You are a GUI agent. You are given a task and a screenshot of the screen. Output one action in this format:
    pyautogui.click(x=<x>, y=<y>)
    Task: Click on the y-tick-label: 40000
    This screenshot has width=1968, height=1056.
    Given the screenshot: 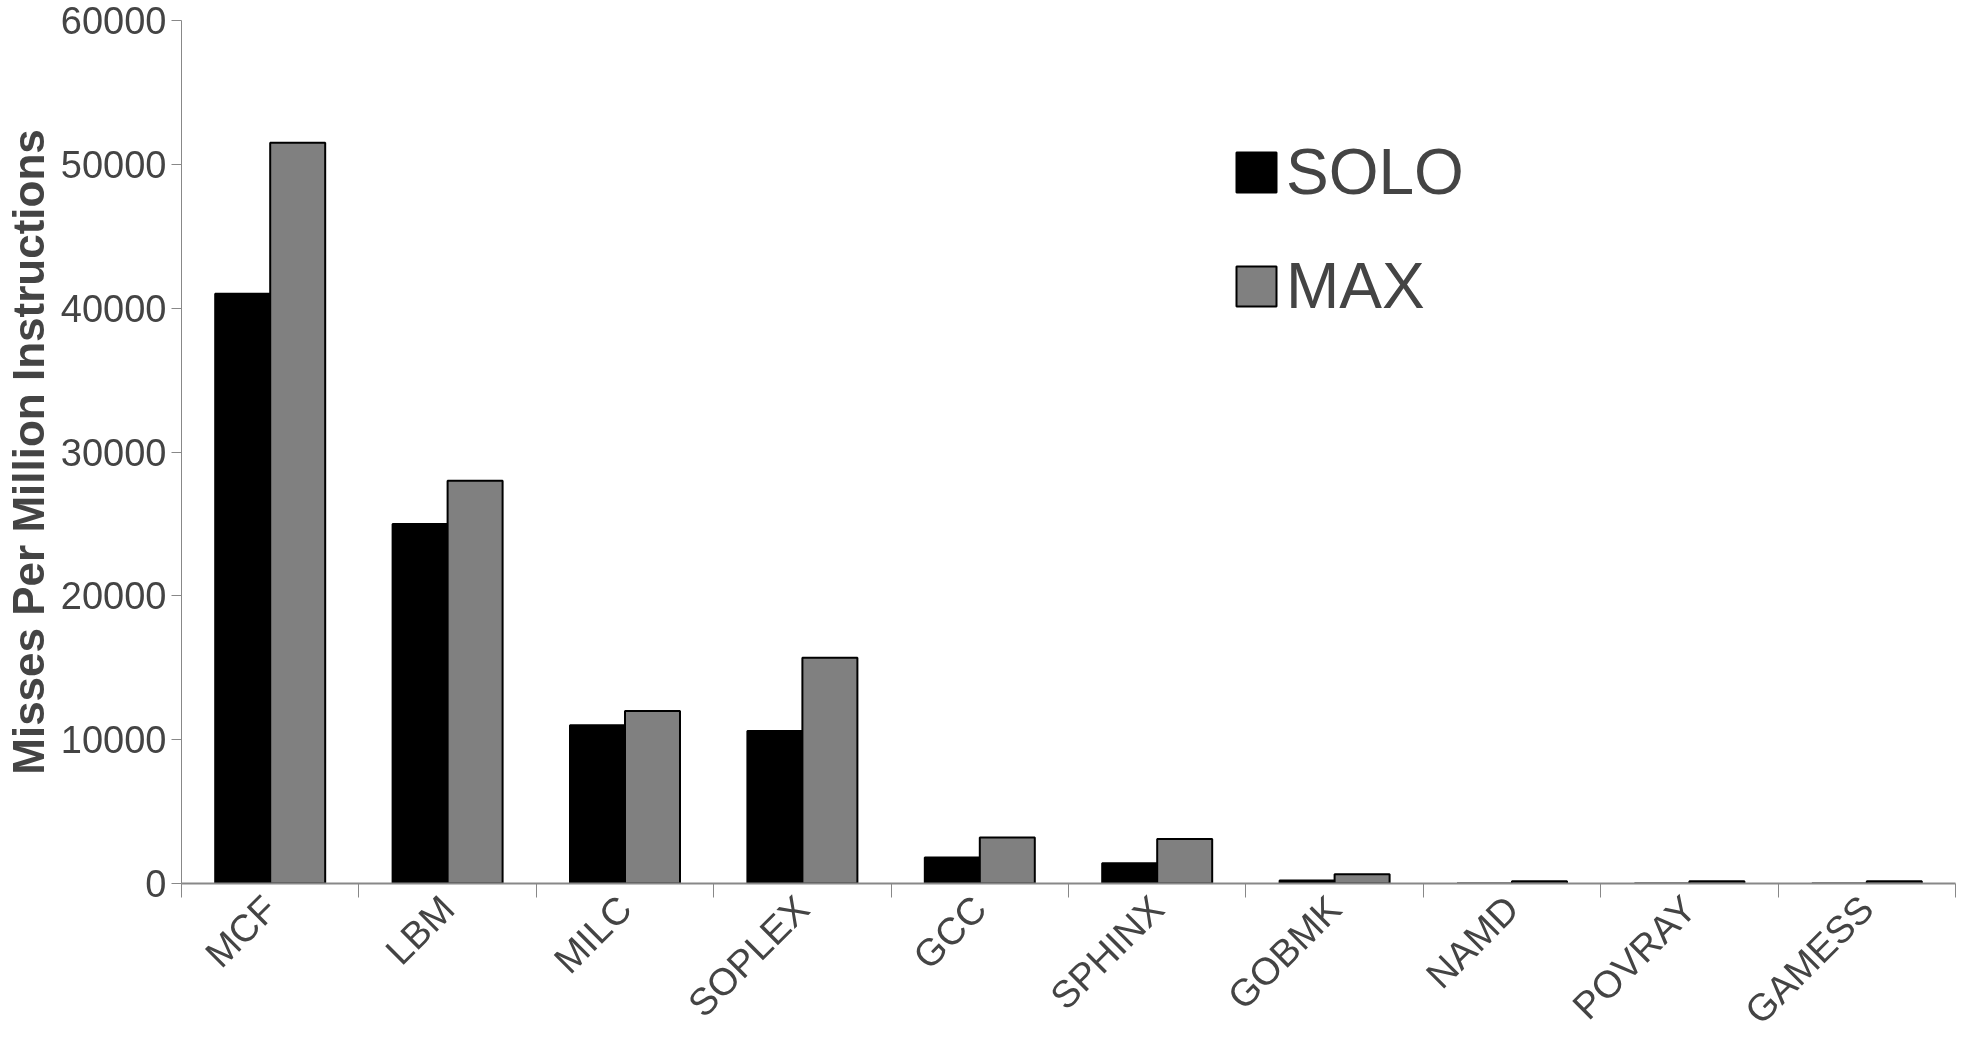 What is the action you would take?
    pyautogui.click(x=113, y=308)
    